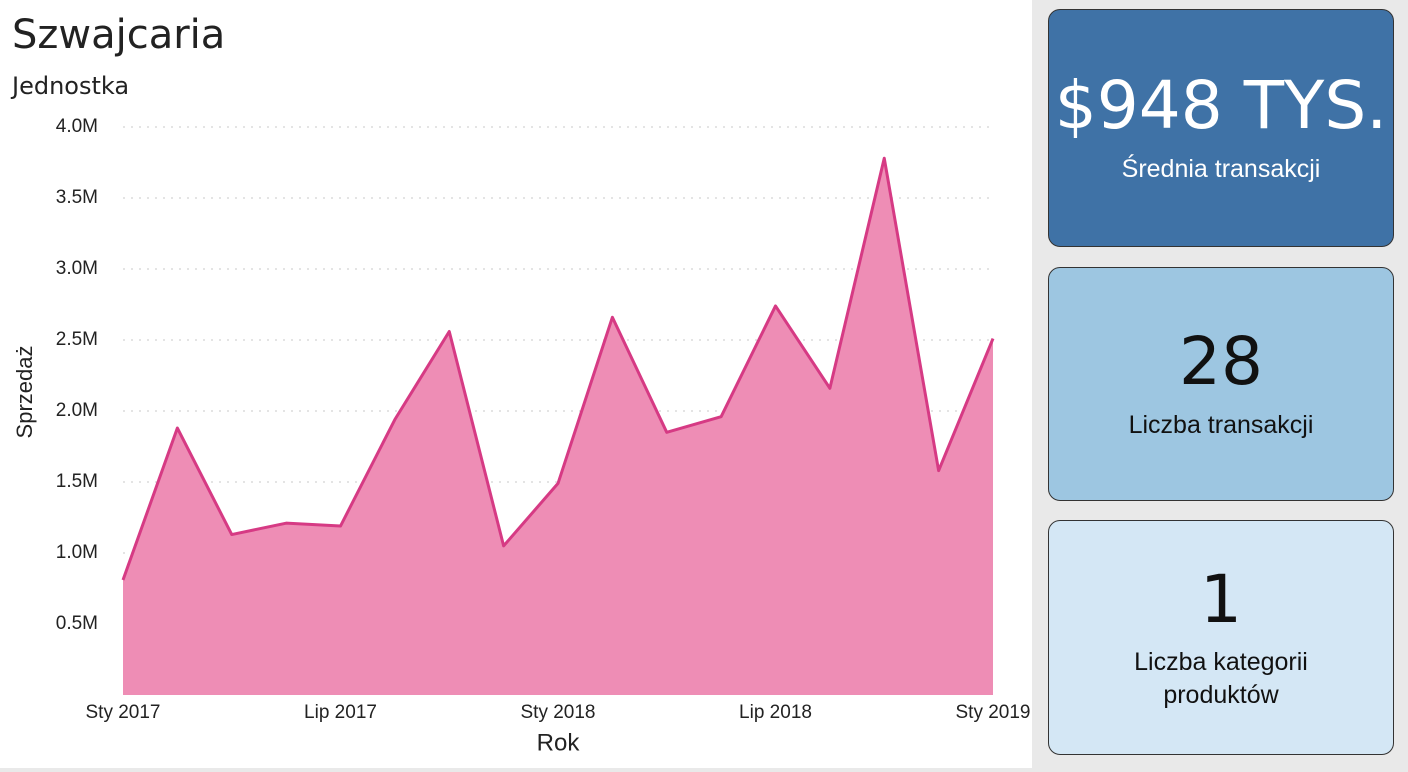  I want to click on y-tick-label: 3.0M, so click(77, 268).